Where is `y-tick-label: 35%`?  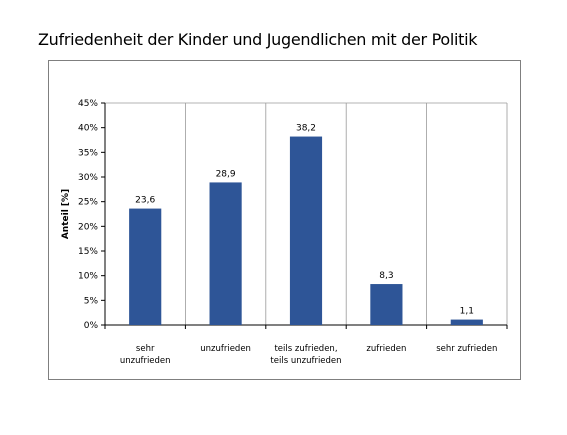
y-tick-label: 35% is located at coordinates (88, 153).